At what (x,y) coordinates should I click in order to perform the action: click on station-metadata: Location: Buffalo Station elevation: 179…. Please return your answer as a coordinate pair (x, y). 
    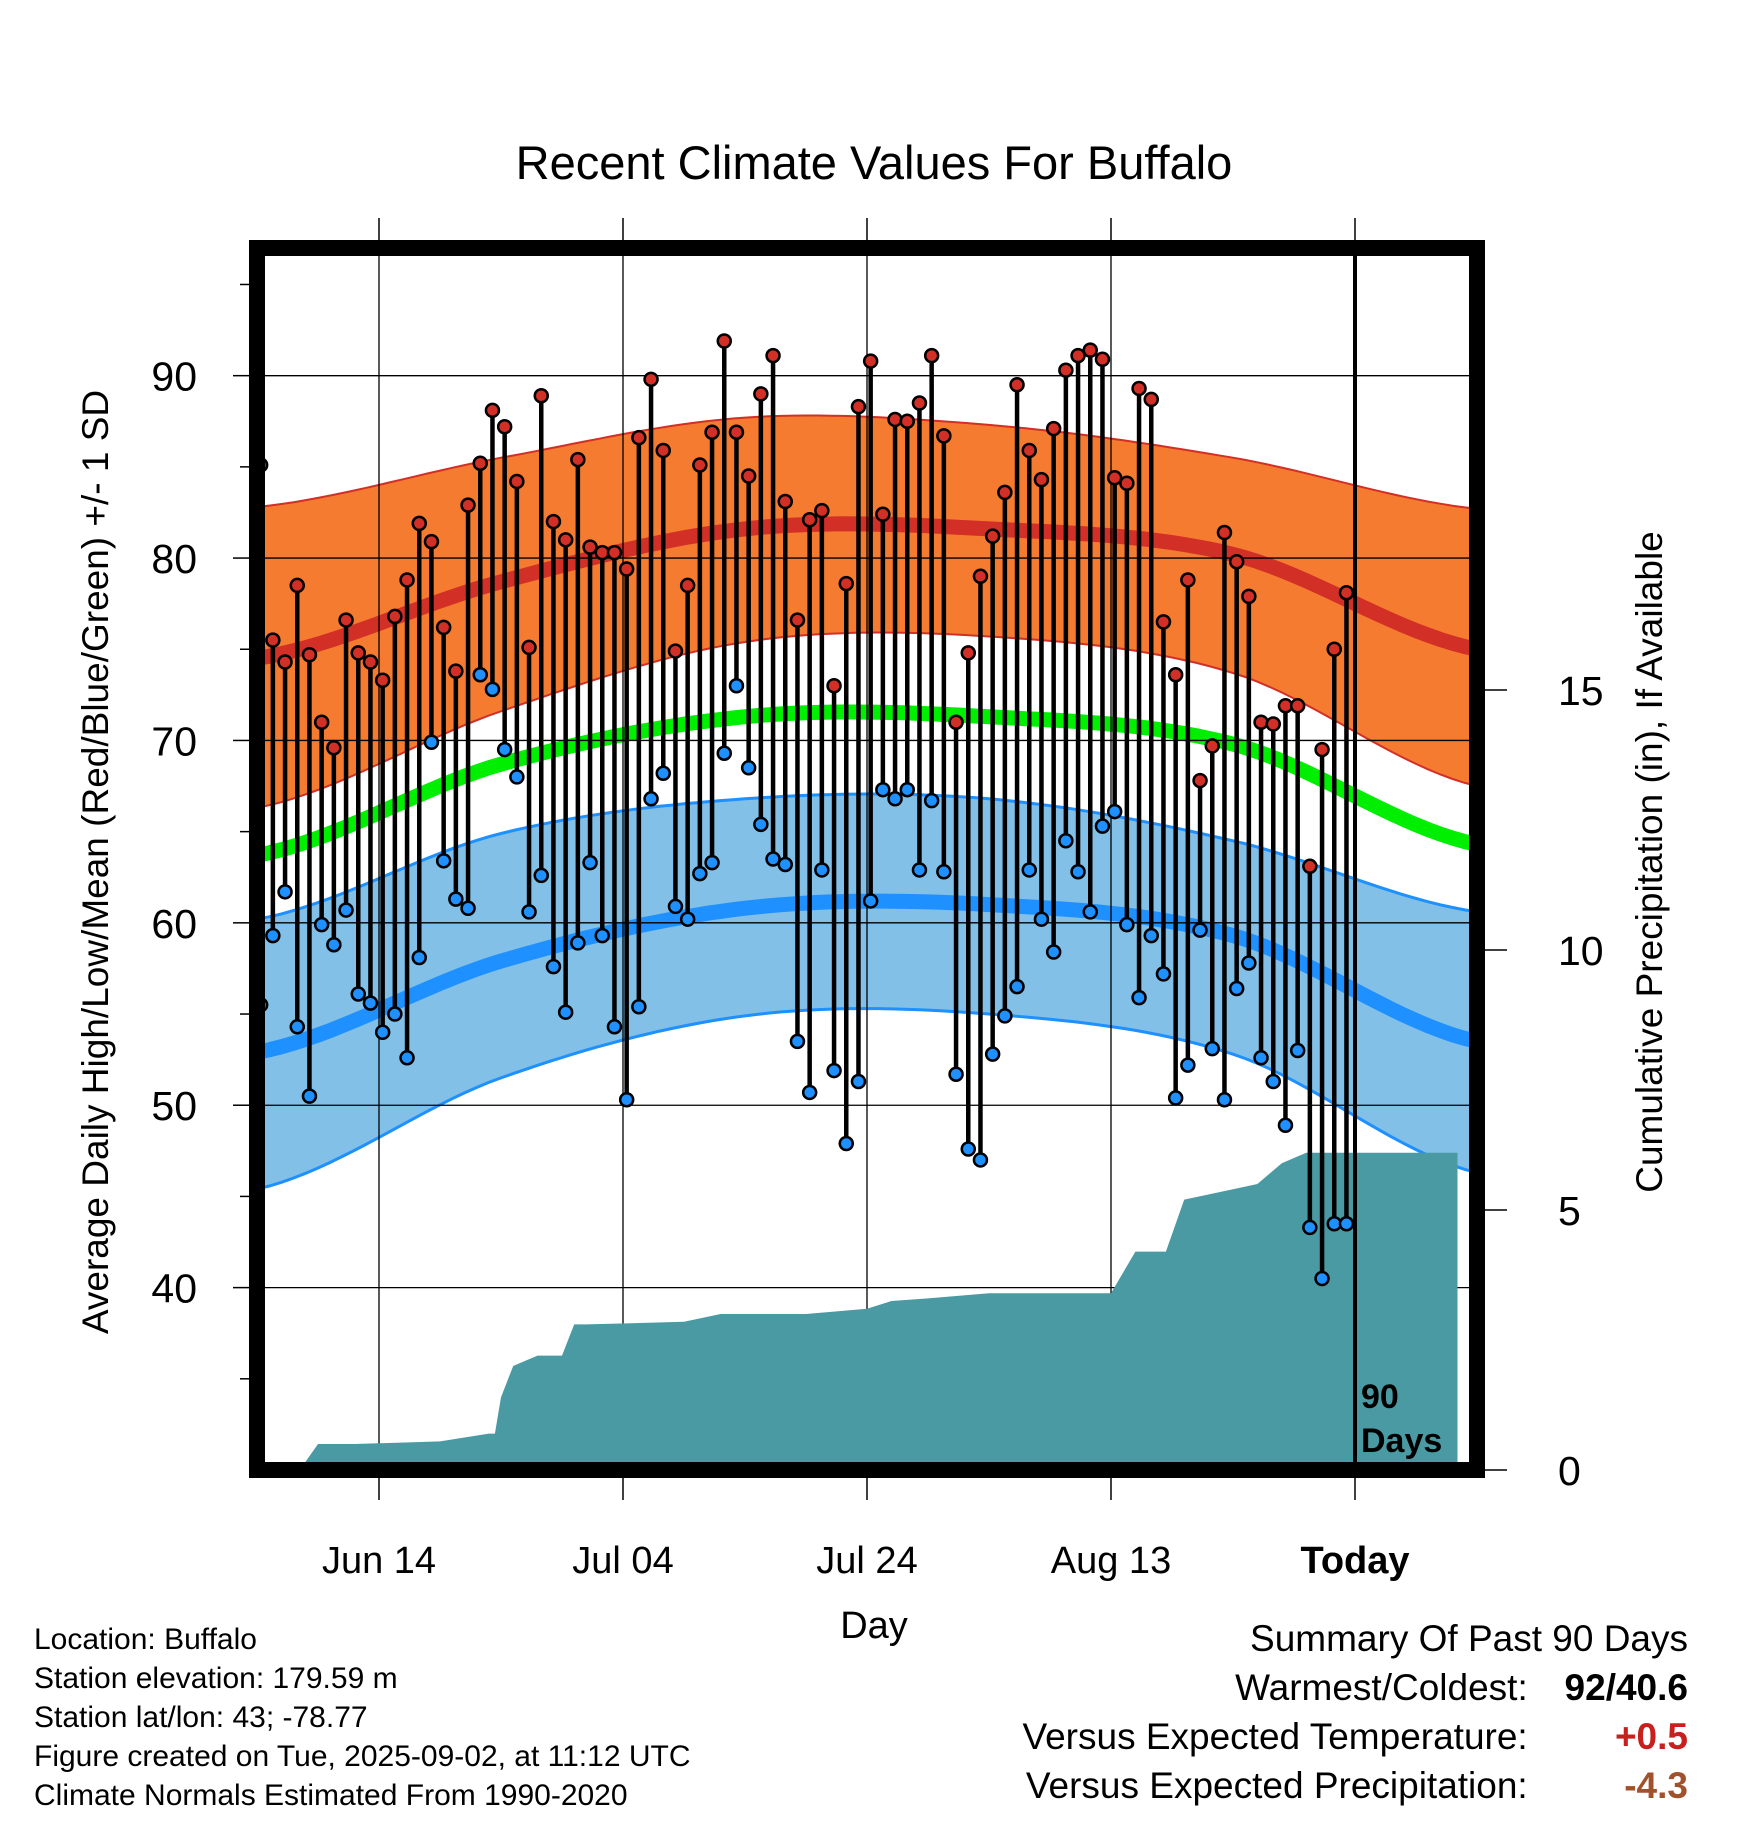
    Looking at the image, I should click on (362, 1717).